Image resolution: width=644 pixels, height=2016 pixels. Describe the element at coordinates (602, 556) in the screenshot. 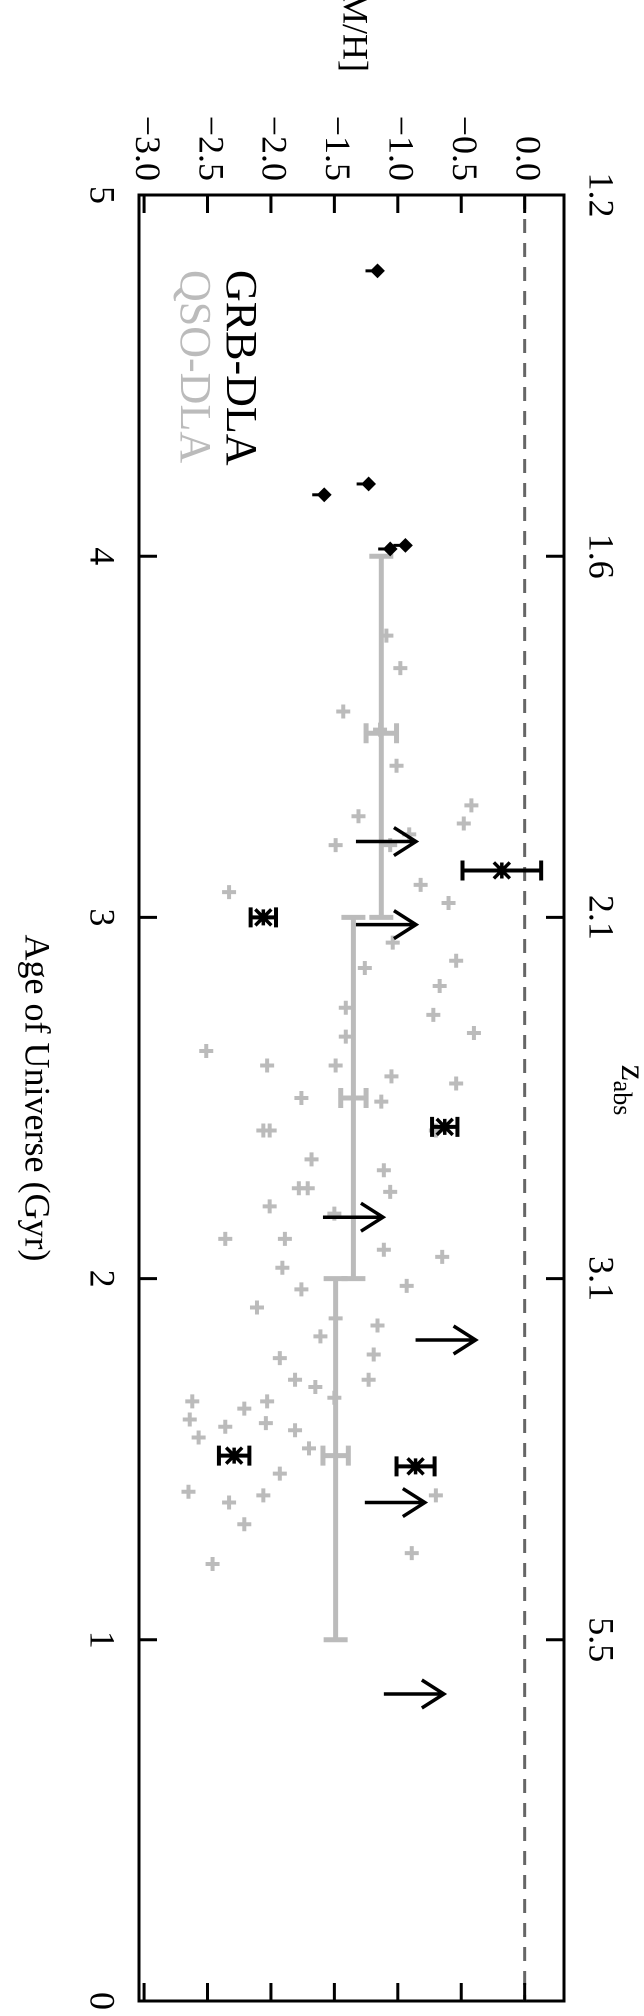

I see `x2-tick-label: 1.6` at that location.